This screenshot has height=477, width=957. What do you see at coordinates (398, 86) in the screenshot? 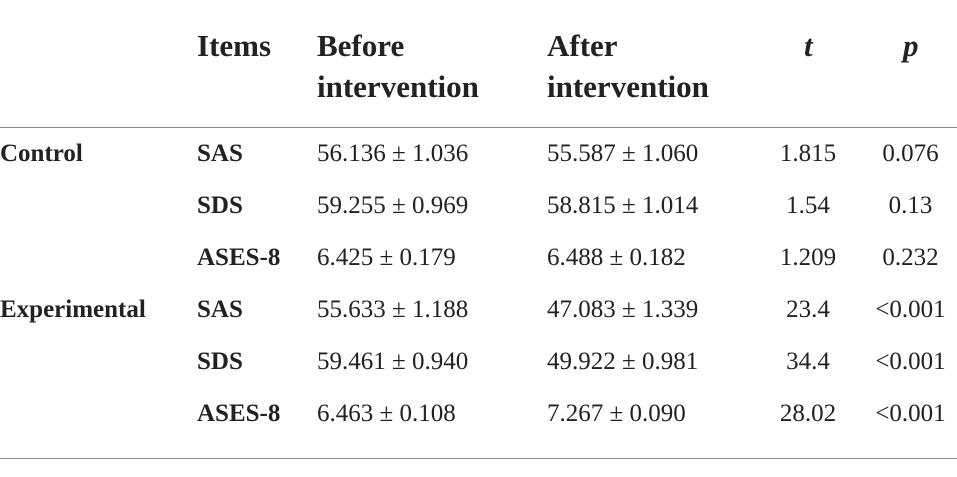
I see `header-before-line2: intervention` at bounding box center [398, 86].